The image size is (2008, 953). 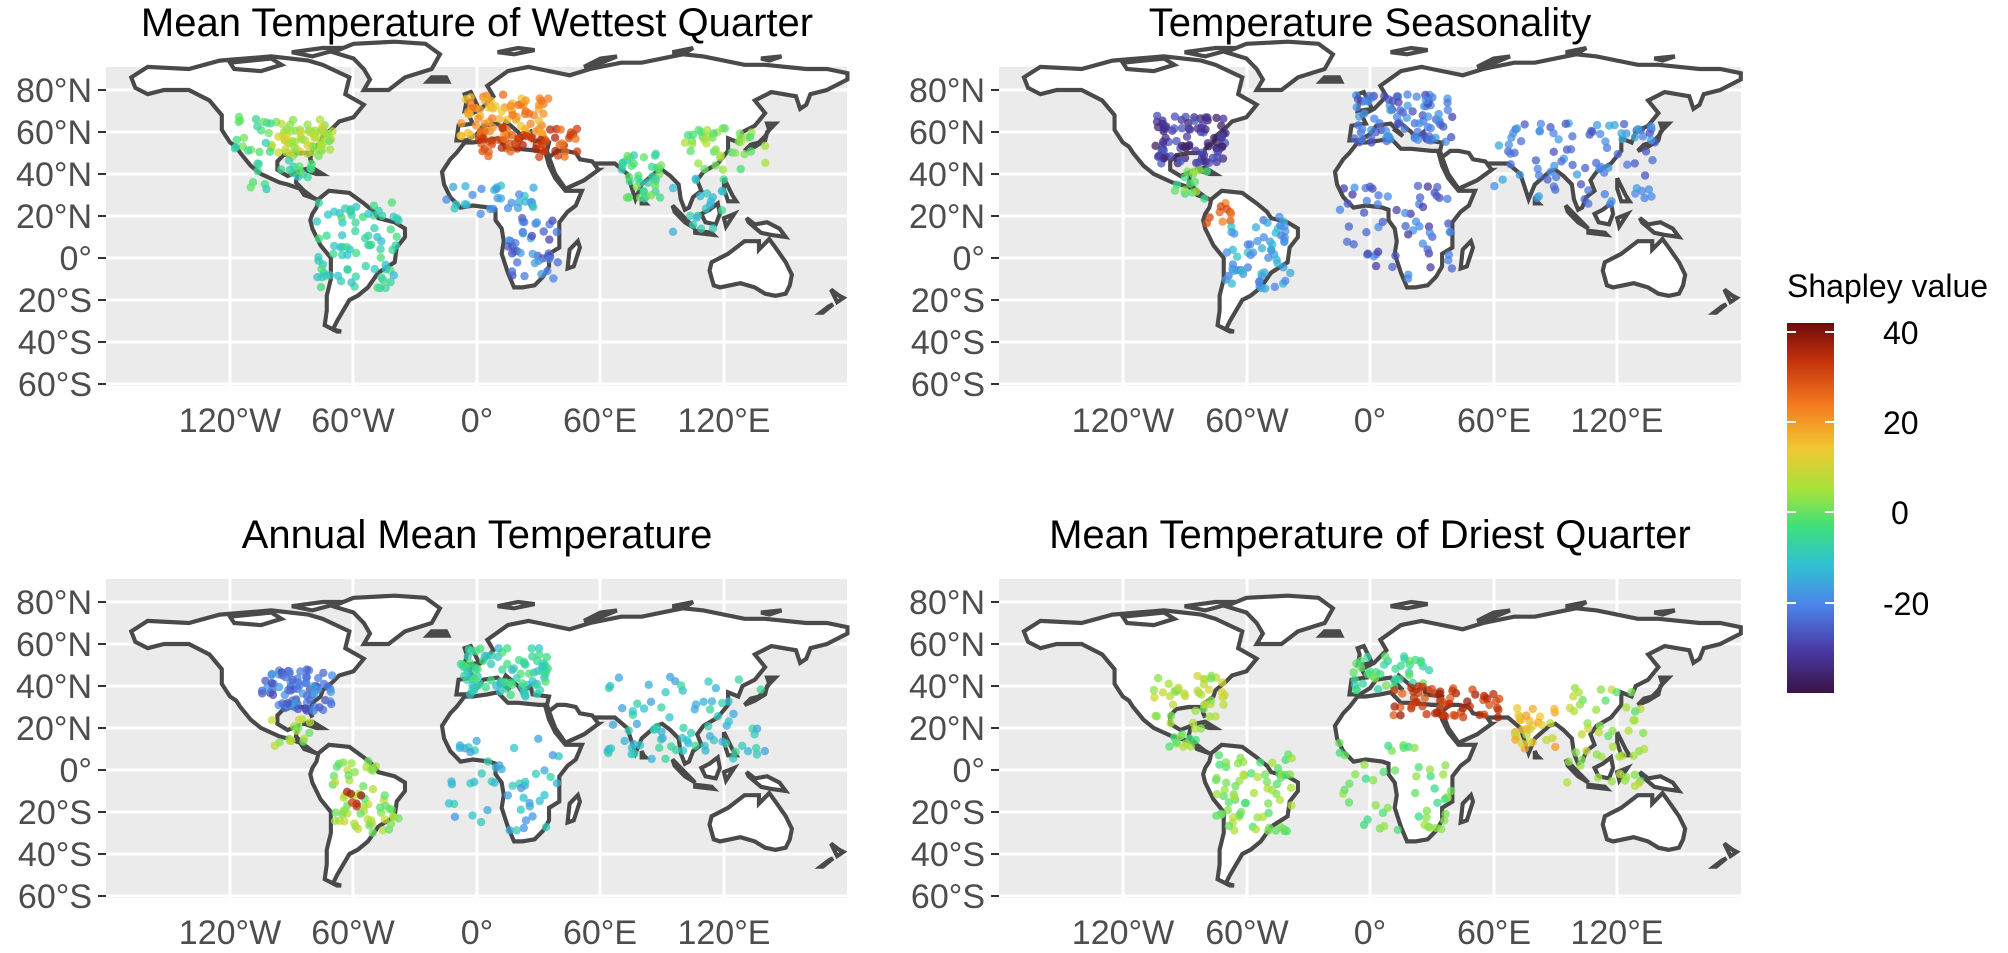 I want to click on colorbar, so click(x=1810, y=508).